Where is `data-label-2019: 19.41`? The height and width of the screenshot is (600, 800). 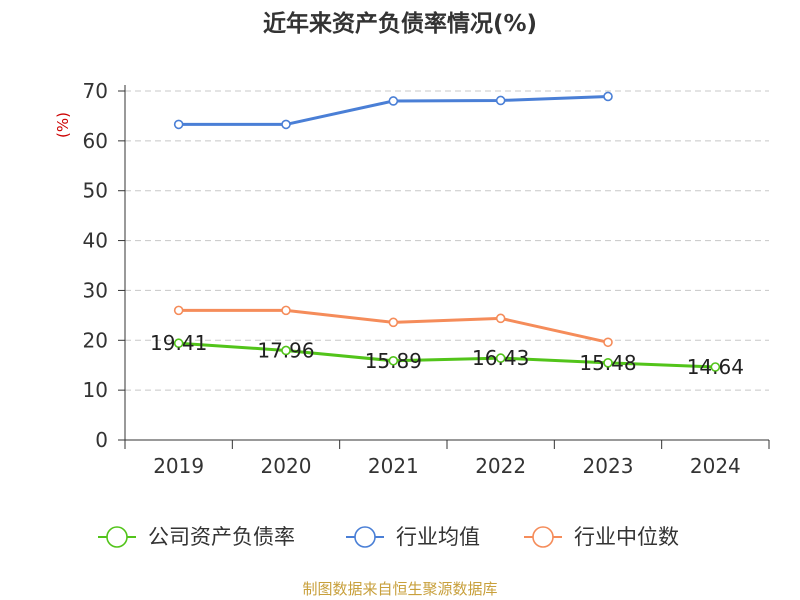 data-label-2019: 19.41 is located at coordinates (178, 343).